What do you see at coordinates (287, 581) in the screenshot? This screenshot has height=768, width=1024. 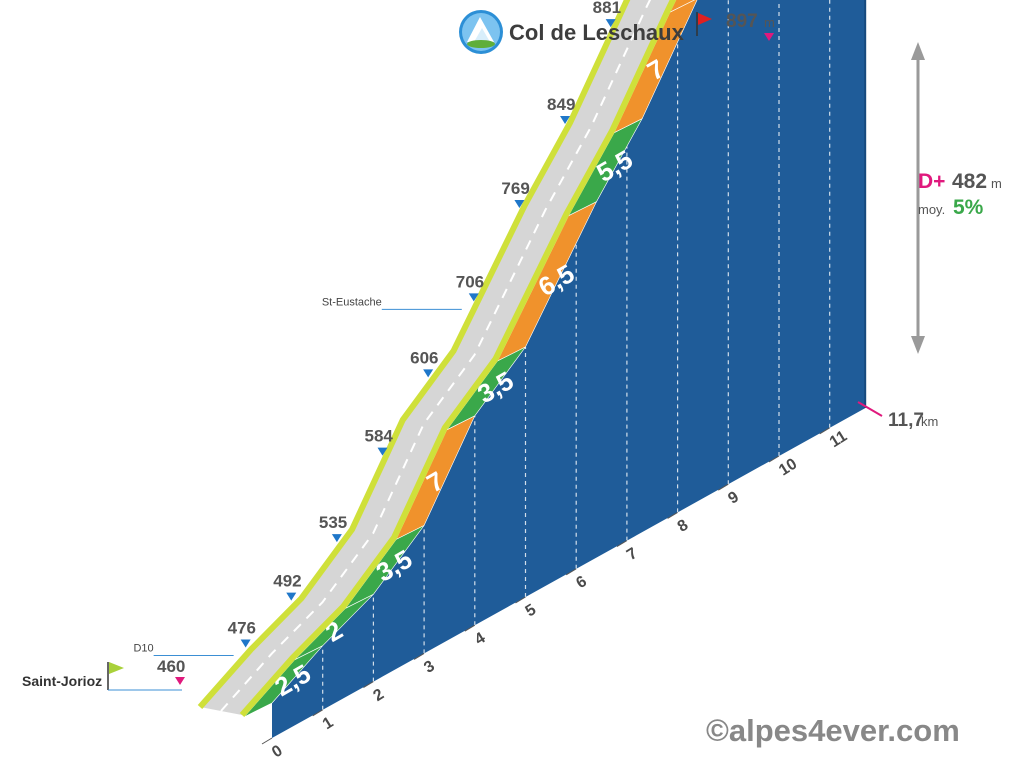 I see `altitude-label: 492` at bounding box center [287, 581].